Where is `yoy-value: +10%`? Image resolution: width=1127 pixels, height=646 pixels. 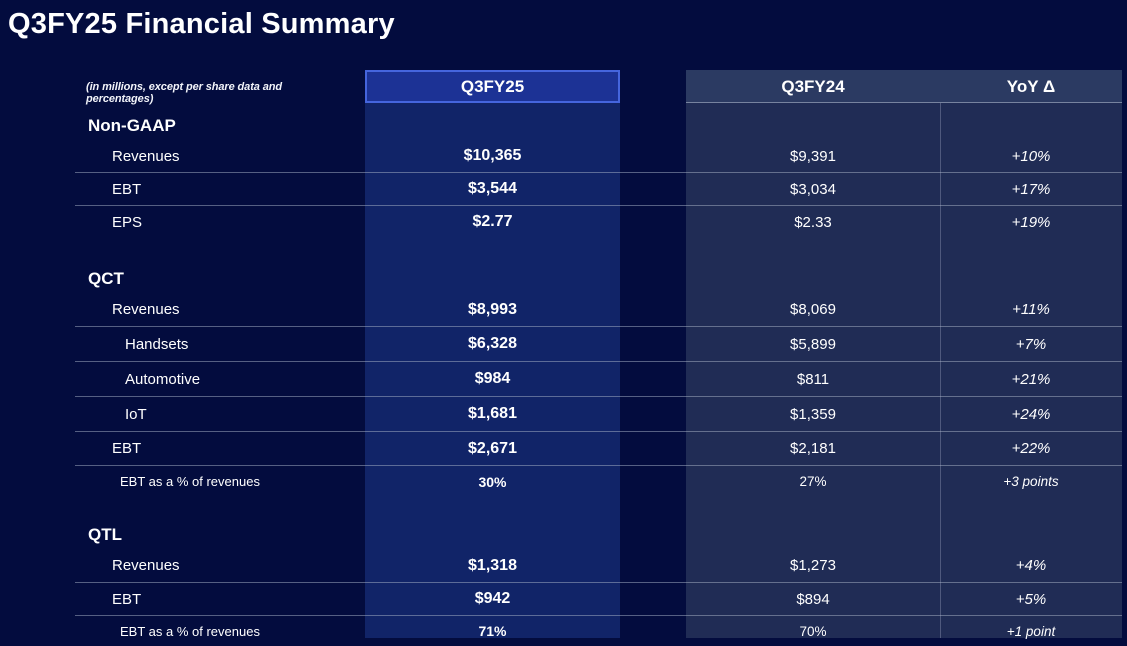
yoy-value: +10% is located at coordinates (1031, 156).